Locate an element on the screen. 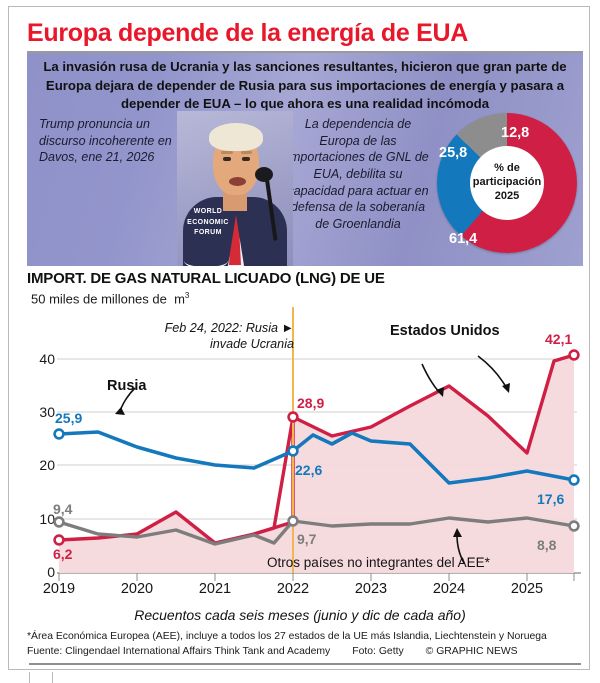  y-tick-40: 40 is located at coordinates (47, 359).